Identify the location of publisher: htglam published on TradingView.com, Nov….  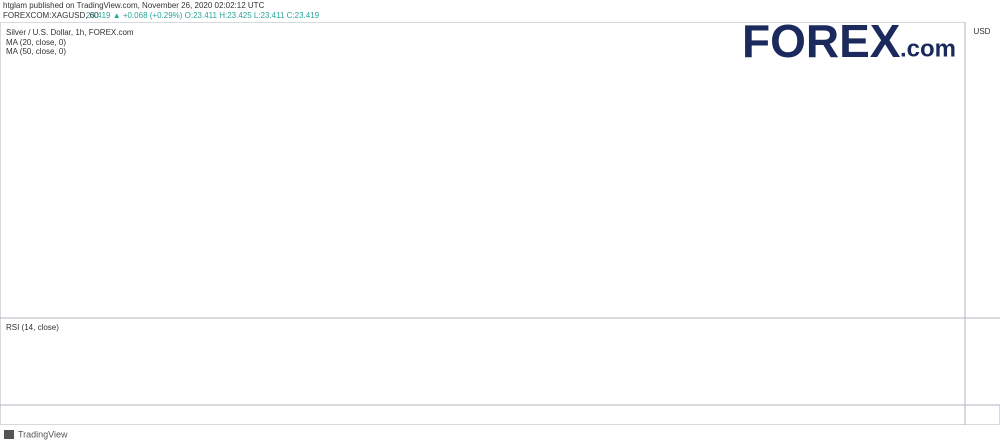
(134, 5).